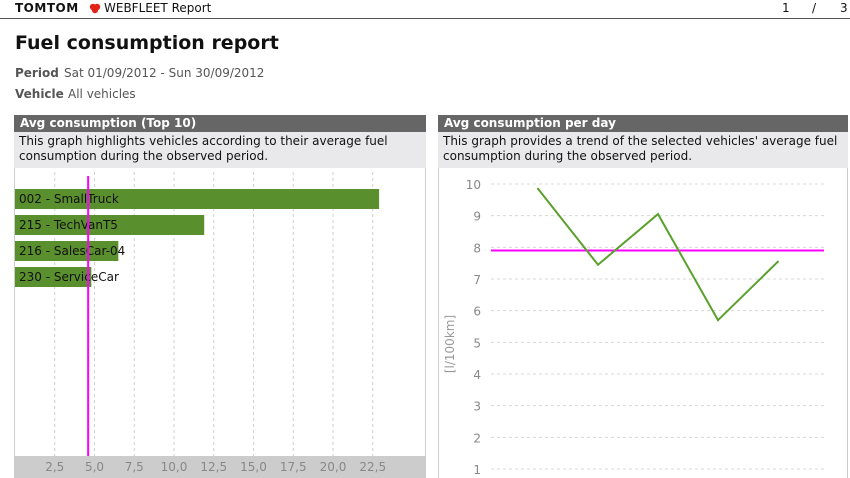  What do you see at coordinates (477, 312) in the screenshot?
I see `y-tick-label: 6` at bounding box center [477, 312].